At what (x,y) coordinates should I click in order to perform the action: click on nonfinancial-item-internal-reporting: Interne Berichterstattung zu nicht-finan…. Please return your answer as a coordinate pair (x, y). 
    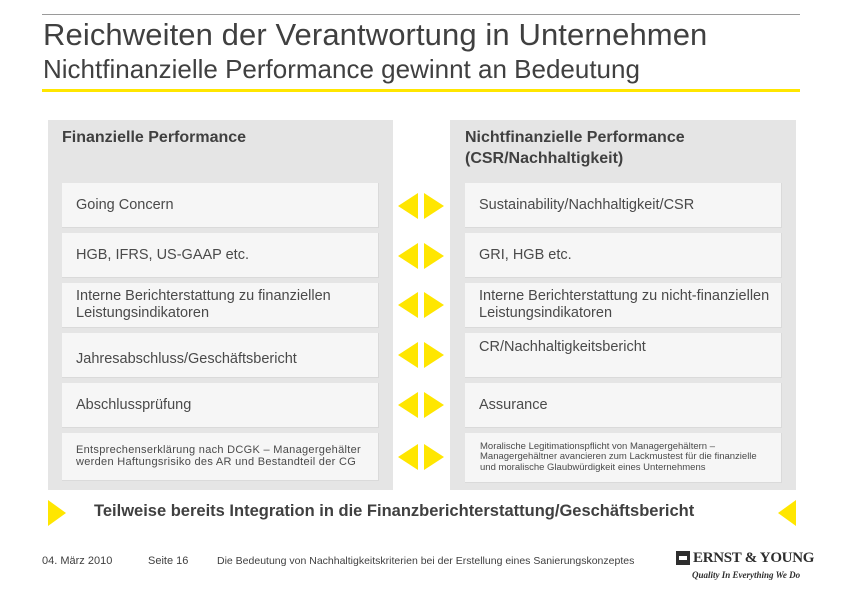
    Looking at the image, I should click on (623, 305).